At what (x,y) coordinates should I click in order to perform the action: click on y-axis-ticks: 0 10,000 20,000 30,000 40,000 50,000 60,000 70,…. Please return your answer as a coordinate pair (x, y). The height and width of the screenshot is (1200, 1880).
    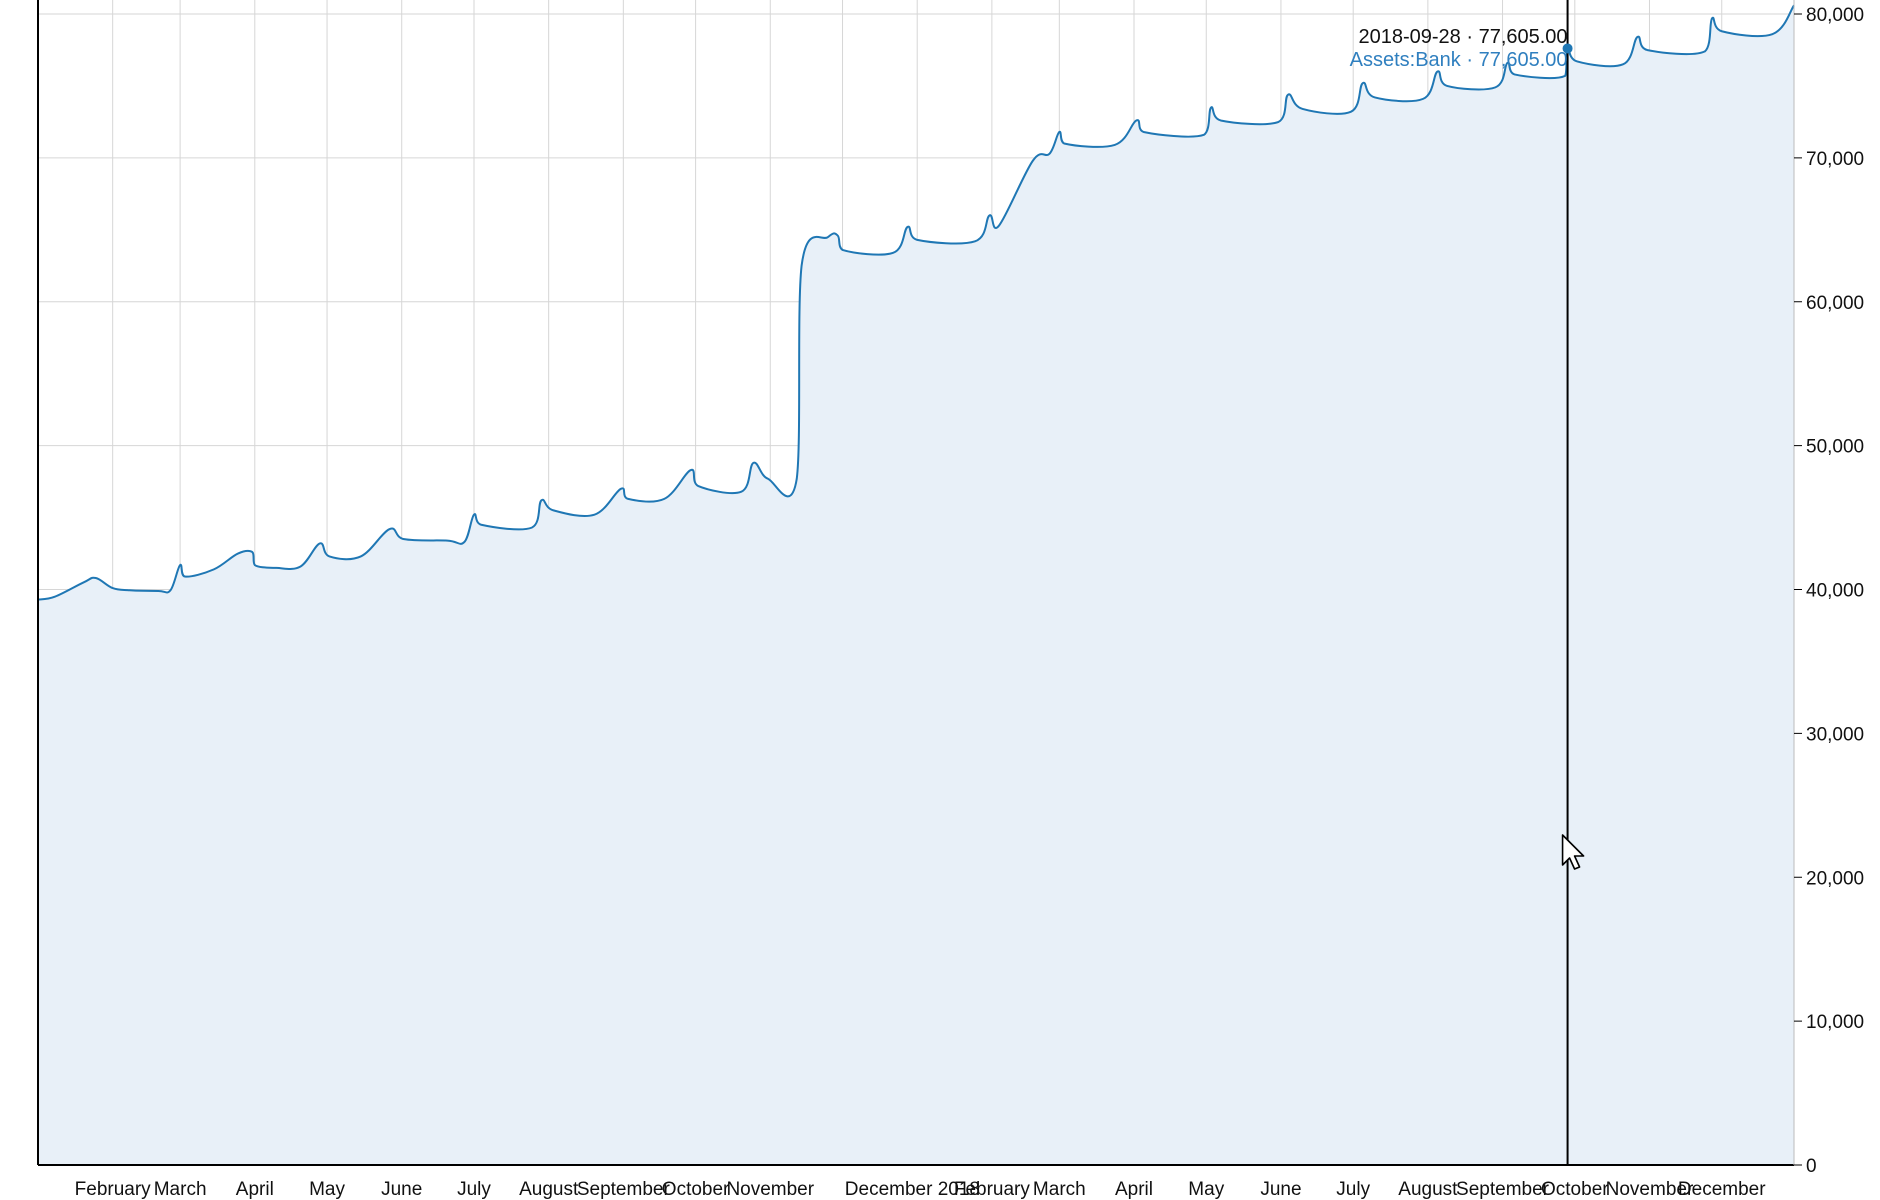
    Looking at the image, I should click on (1829, 591).